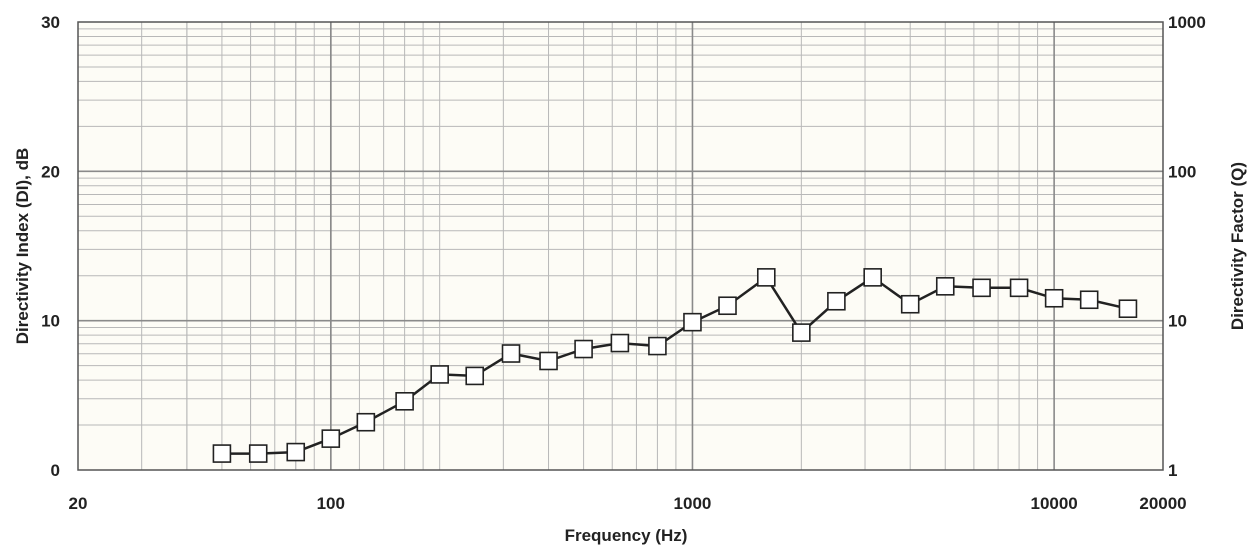  What do you see at coordinates (78, 503) in the screenshot?
I see `x-tick-label: 20` at bounding box center [78, 503].